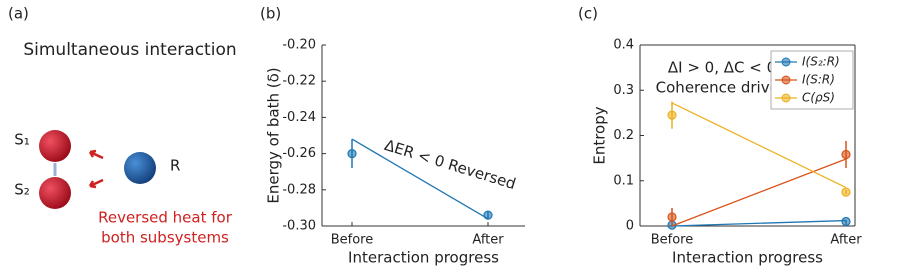  I want to click on y-tick-label: 0.2, so click(623, 135).